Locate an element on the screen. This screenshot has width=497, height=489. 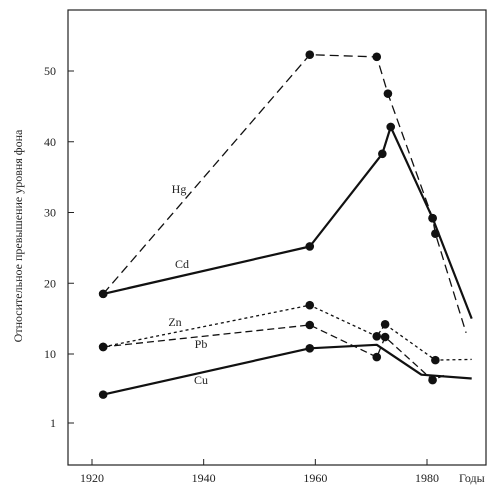
series-line-cu is located at coordinates (287, 369).